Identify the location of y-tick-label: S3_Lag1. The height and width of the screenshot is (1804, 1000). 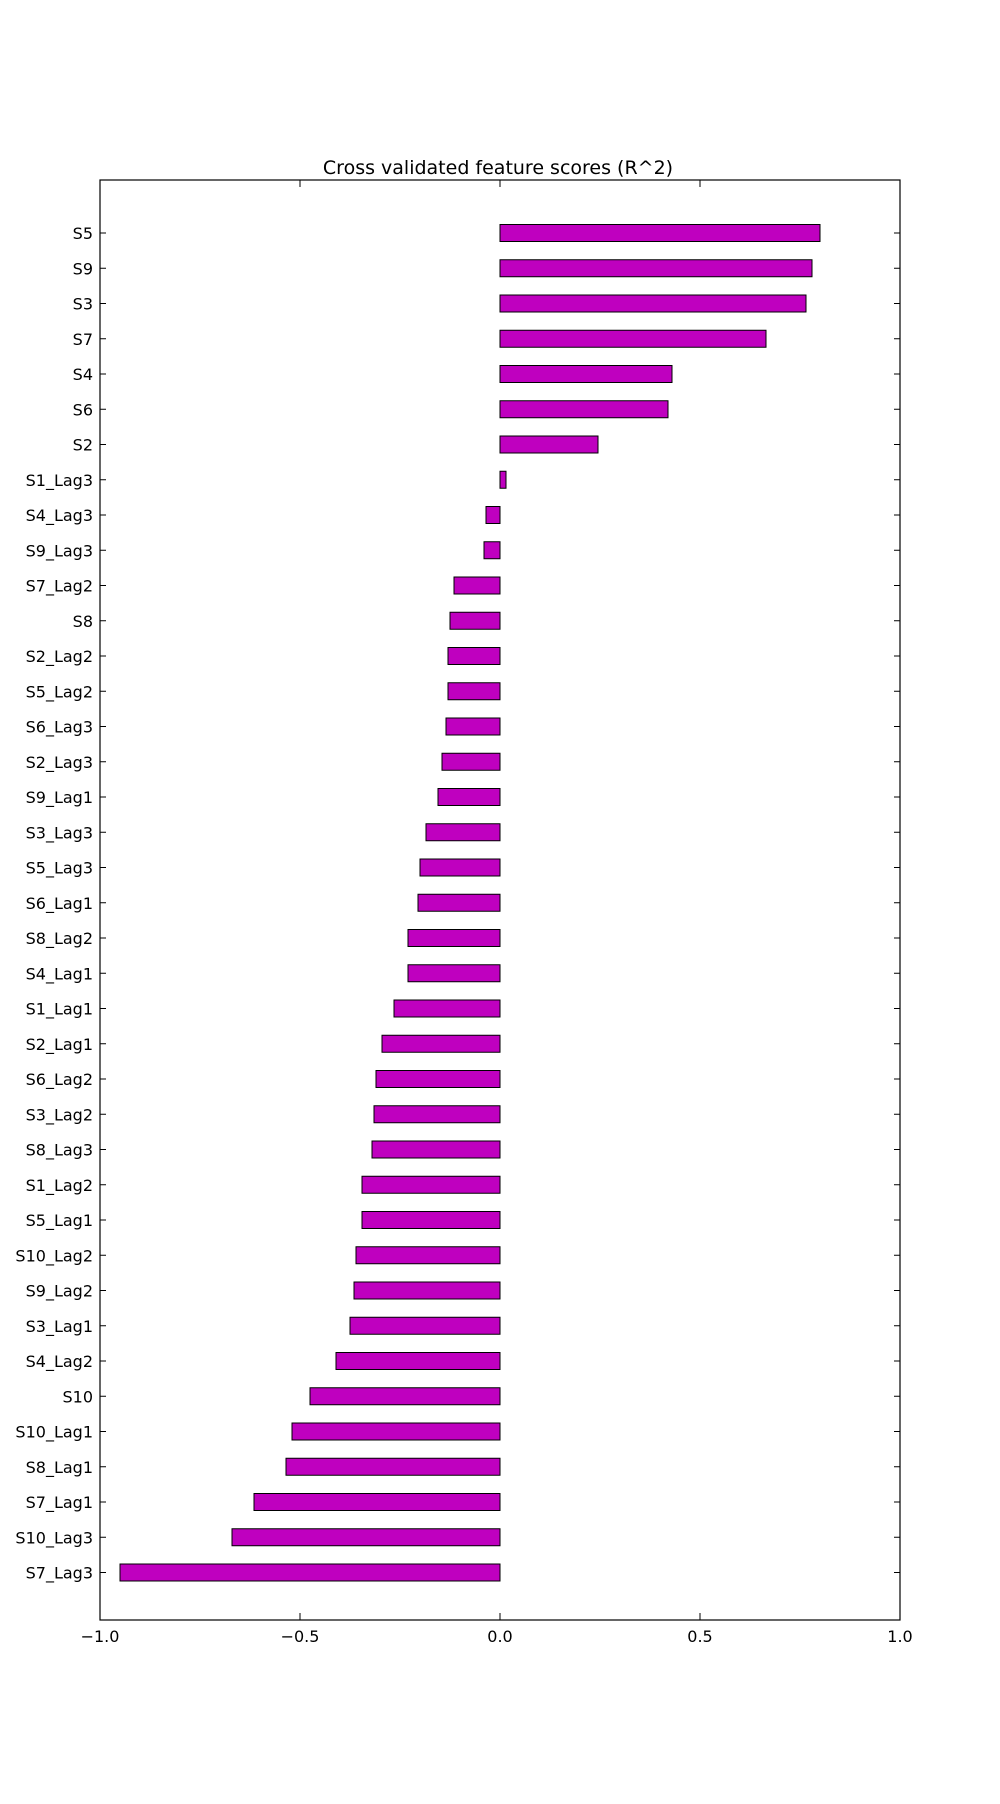
(59, 1327).